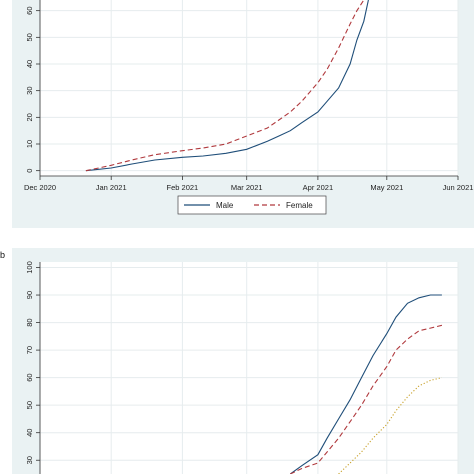  What do you see at coordinates (29, 117) in the screenshot?
I see `panel-a-y-tick-label: 20` at bounding box center [29, 117].